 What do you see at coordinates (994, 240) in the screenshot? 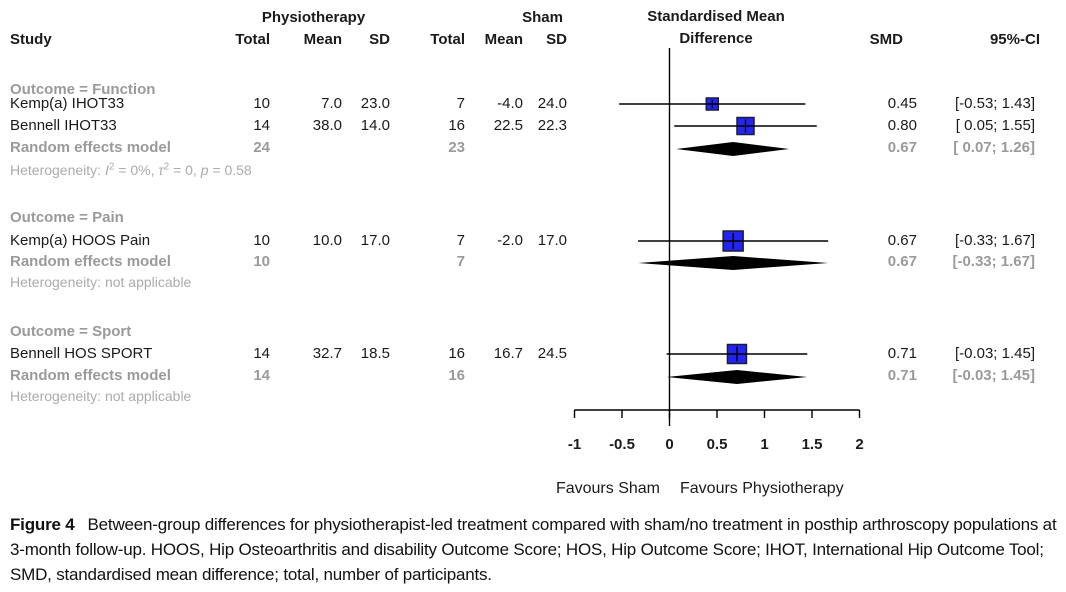
I see `ci-value: [-0.33; 1.67]` at bounding box center [994, 240].